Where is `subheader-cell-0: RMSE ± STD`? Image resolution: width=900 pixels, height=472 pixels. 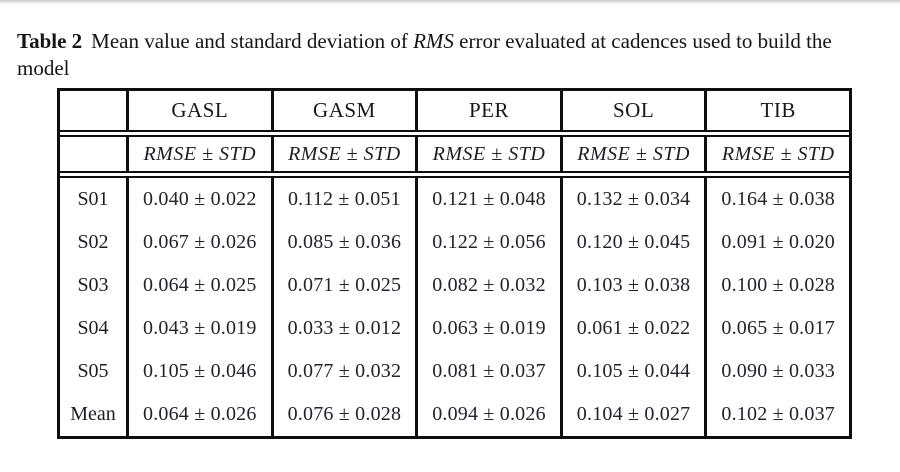
subheader-cell-0: RMSE ± STD is located at coordinates (198, 154).